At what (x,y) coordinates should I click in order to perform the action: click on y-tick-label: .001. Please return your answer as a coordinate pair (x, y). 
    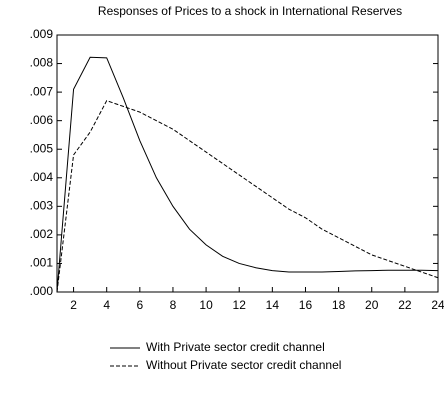
    Looking at the image, I should click on (42, 263).